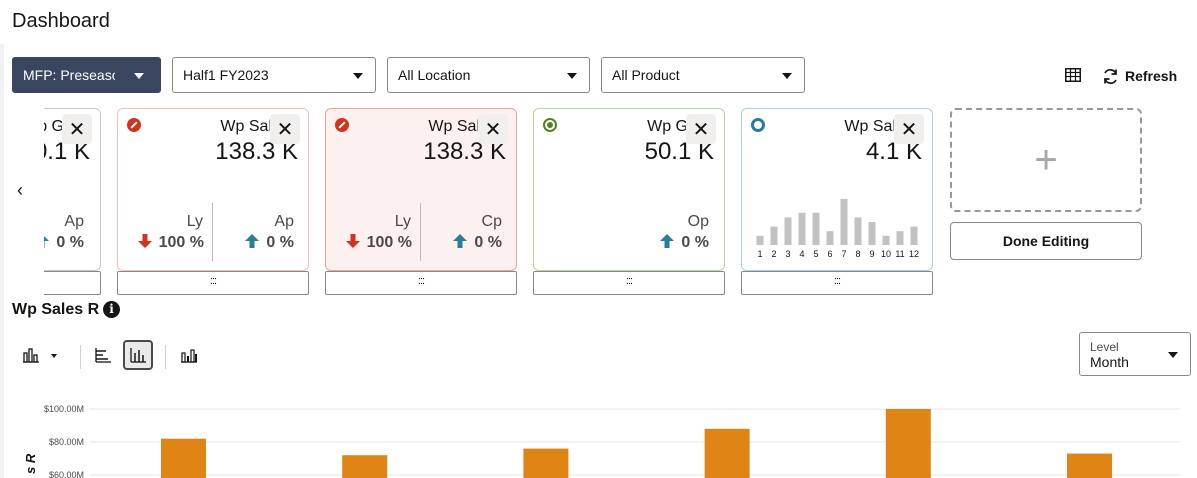 This screenshot has width=1197, height=478. Describe the element at coordinates (550, 125) in the screenshot. I see `success-status-icon` at that location.